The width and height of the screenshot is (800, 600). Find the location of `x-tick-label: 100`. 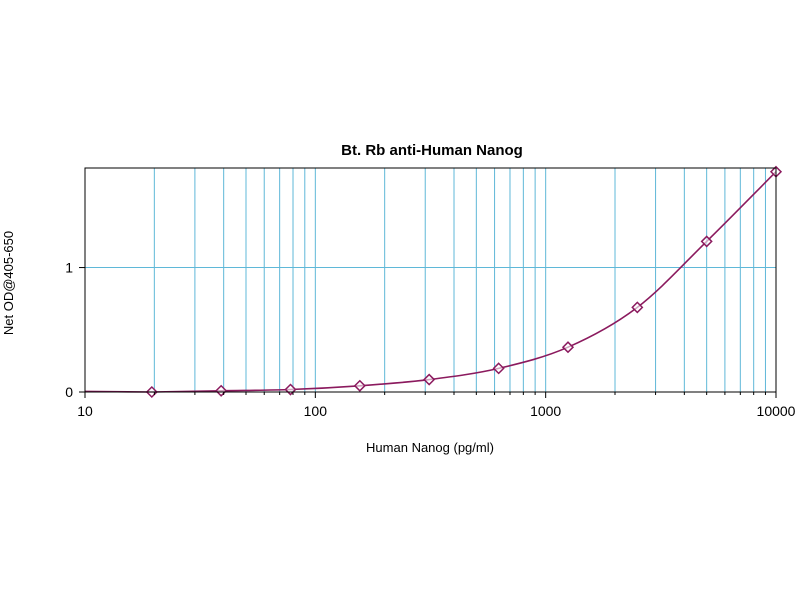

x-tick-label: 100 is located at coordinates (316, 411).